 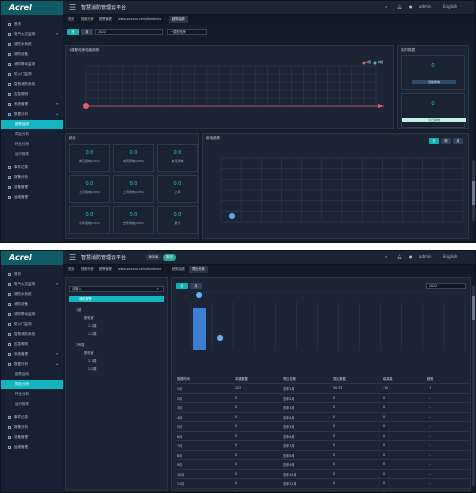 I want to click on chevron-up-icon: ▴, so click(x=57, y=114).